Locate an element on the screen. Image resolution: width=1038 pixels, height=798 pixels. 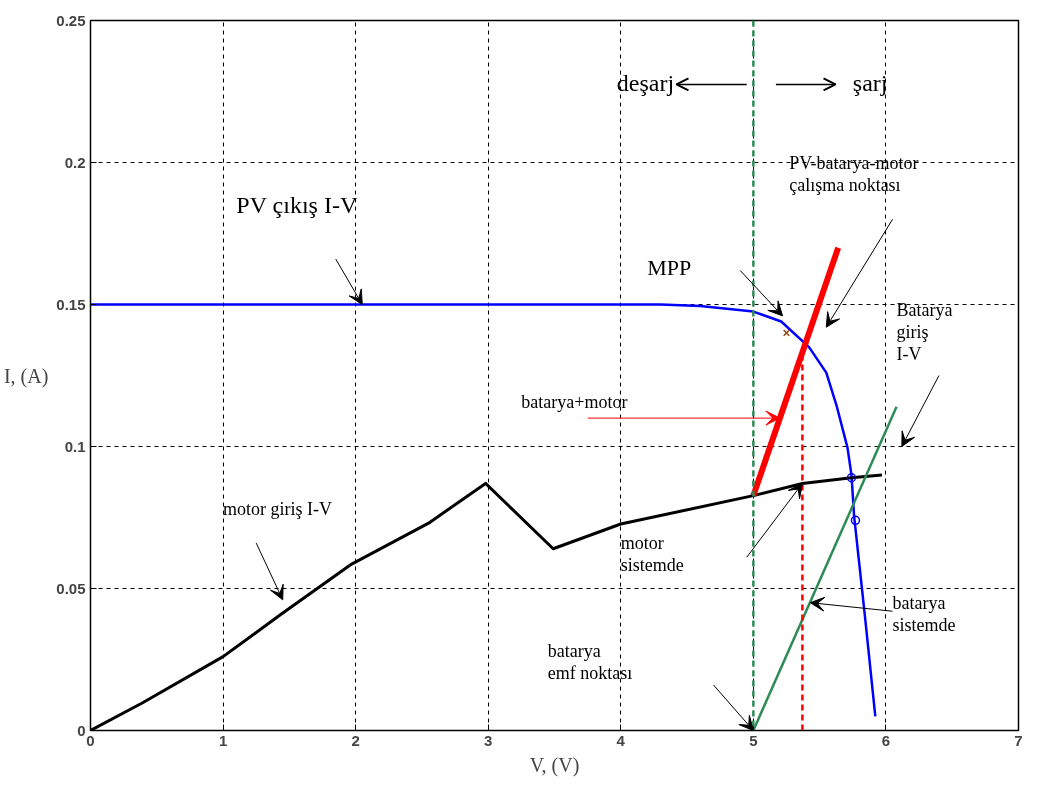
x-tick-label: 3 is located at coordinates (488, 740).